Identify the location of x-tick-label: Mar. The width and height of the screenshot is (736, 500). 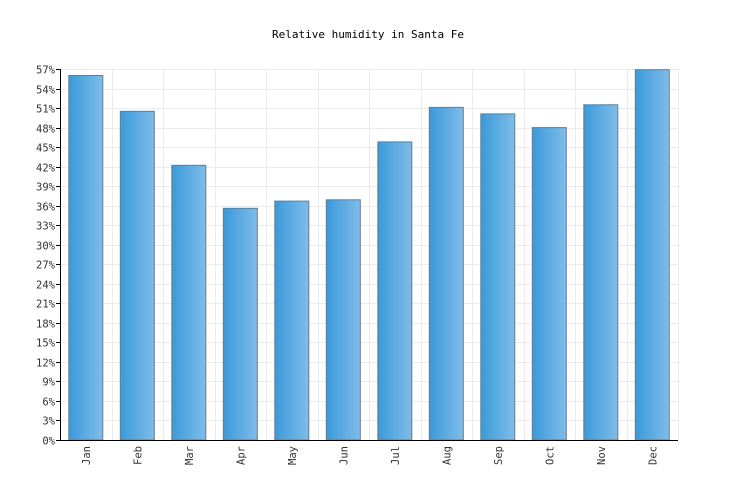
(190, 455).